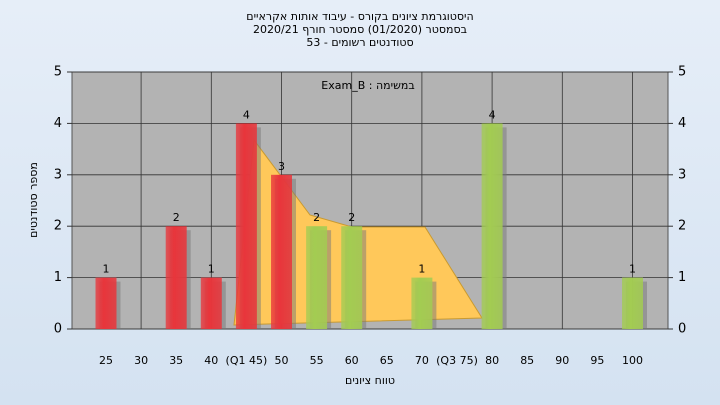 The height and width of the screenshot is (405, 720). I want to click on x-tick-label: 70, so click(422, 360).